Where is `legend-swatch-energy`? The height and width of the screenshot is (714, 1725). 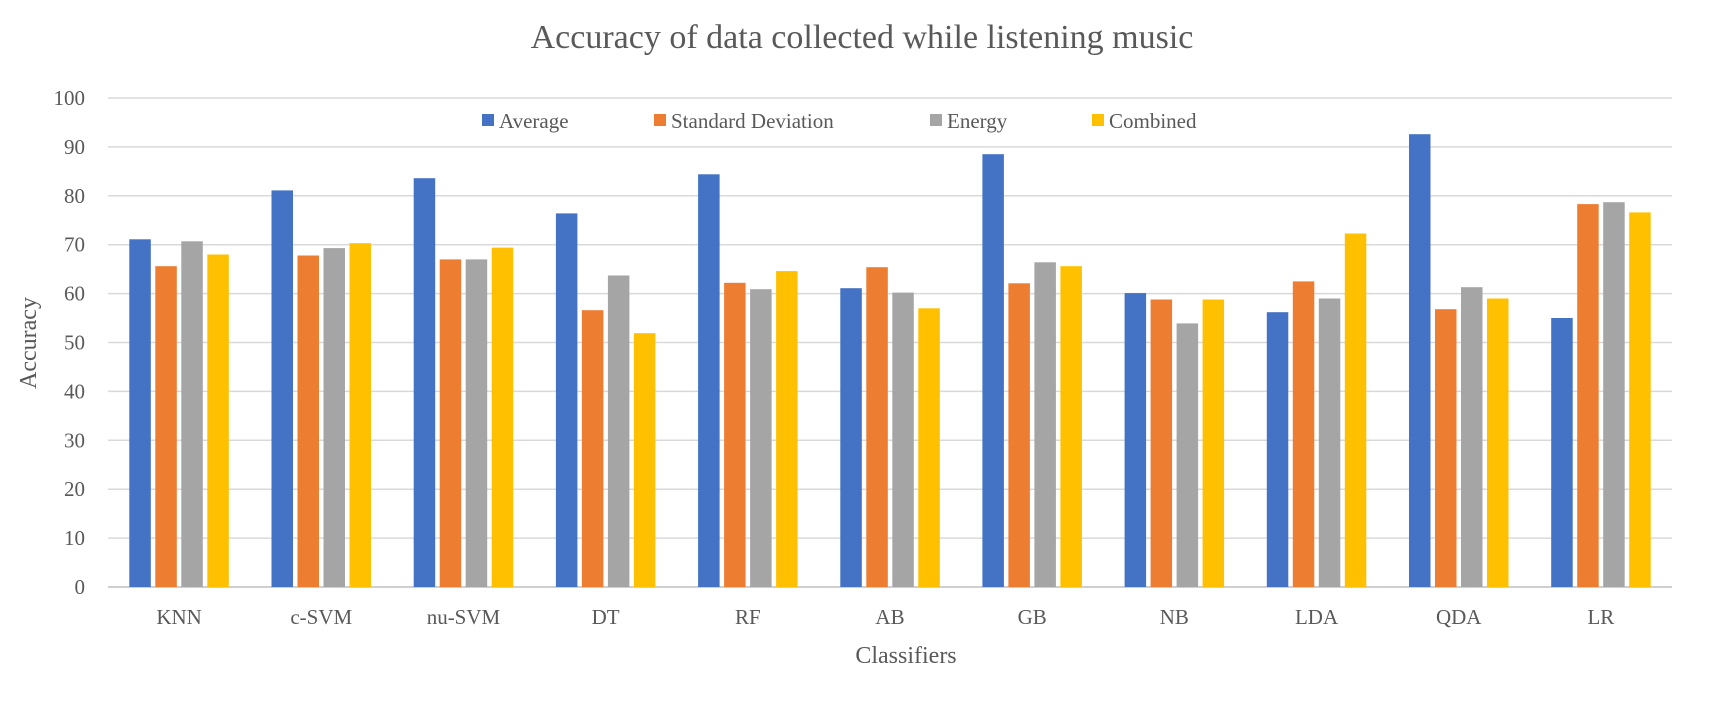
legend-swatch-energy is located at coordinates (936, 120).